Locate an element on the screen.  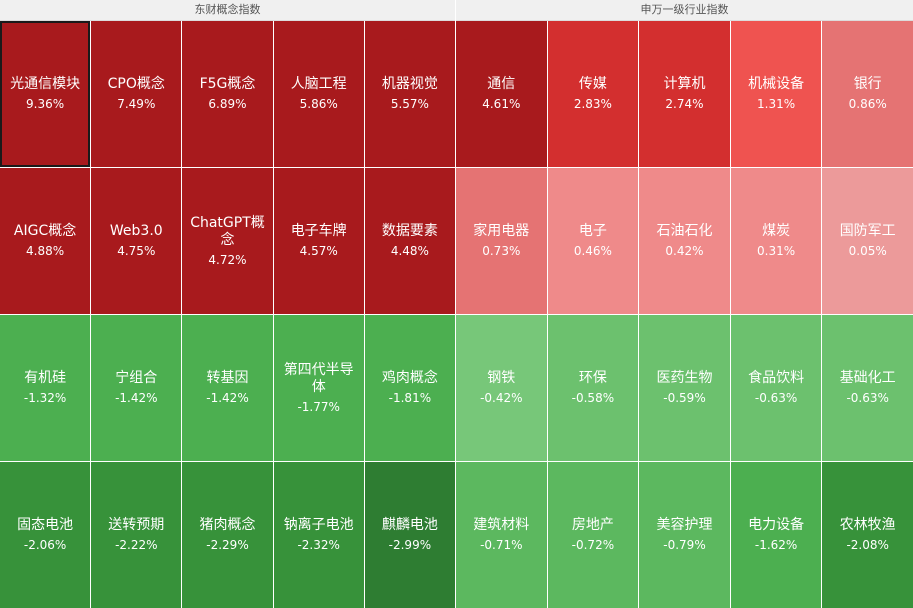
industry-tile-name: 基础化工 is located at coordinates (867, 378).